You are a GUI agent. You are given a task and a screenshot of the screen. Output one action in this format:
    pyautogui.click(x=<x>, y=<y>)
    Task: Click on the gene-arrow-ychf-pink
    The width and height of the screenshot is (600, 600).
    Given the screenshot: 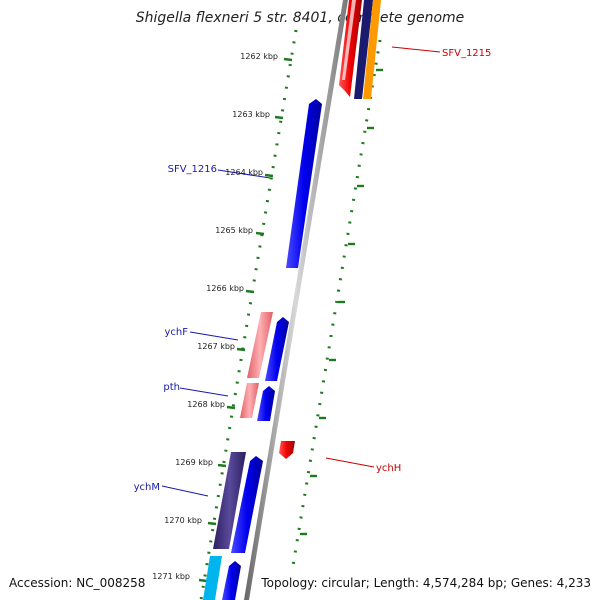 What is the action you would take?
    pyautogui.click(x=260, y=345)
    